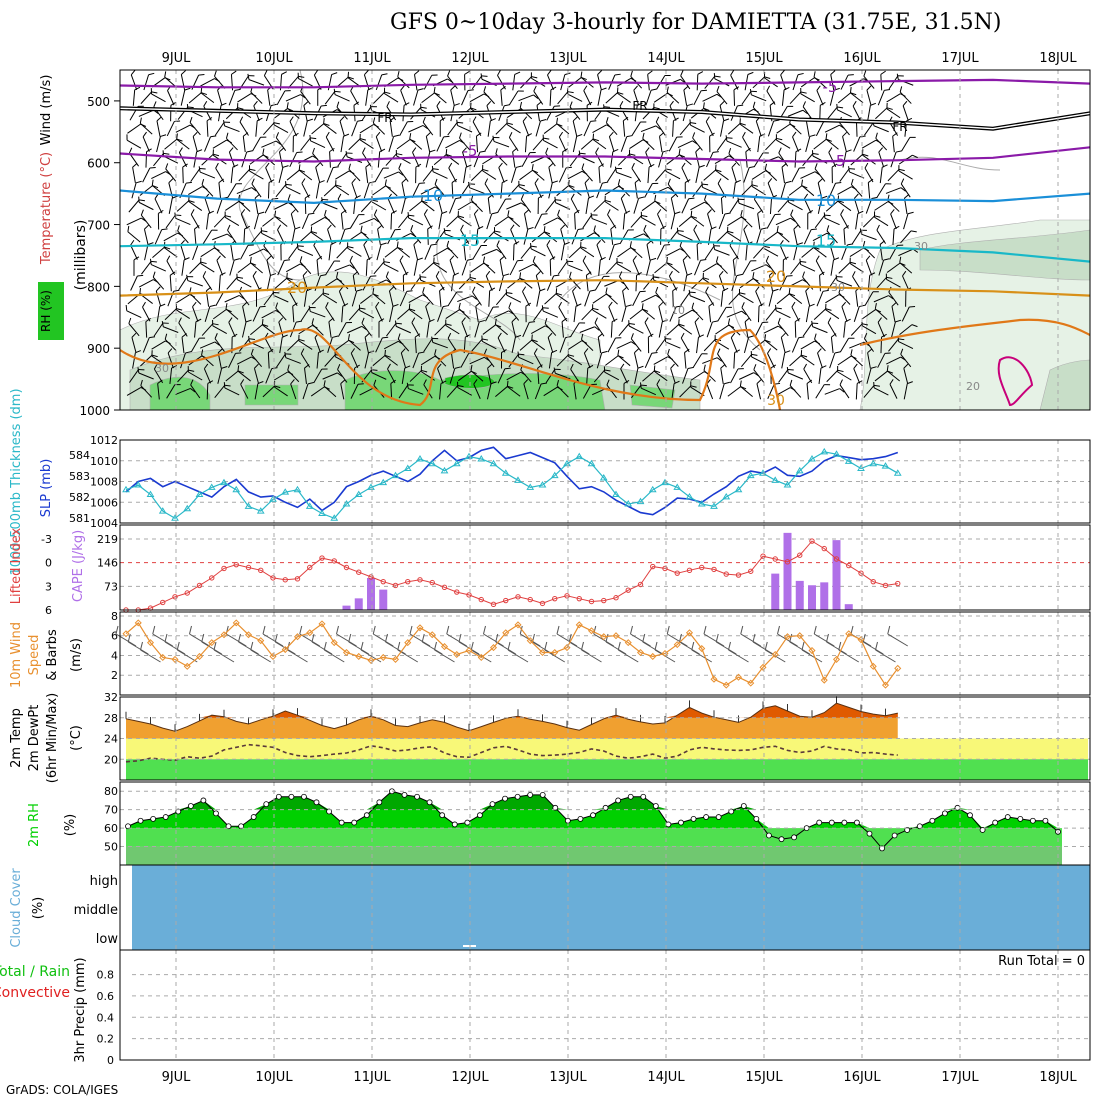 The height and width of the screenshot is (1100, 1100). Describe the element at coordinates (48, 610) in the screenshot. I see `lifted-tick-label: 6` at that location.